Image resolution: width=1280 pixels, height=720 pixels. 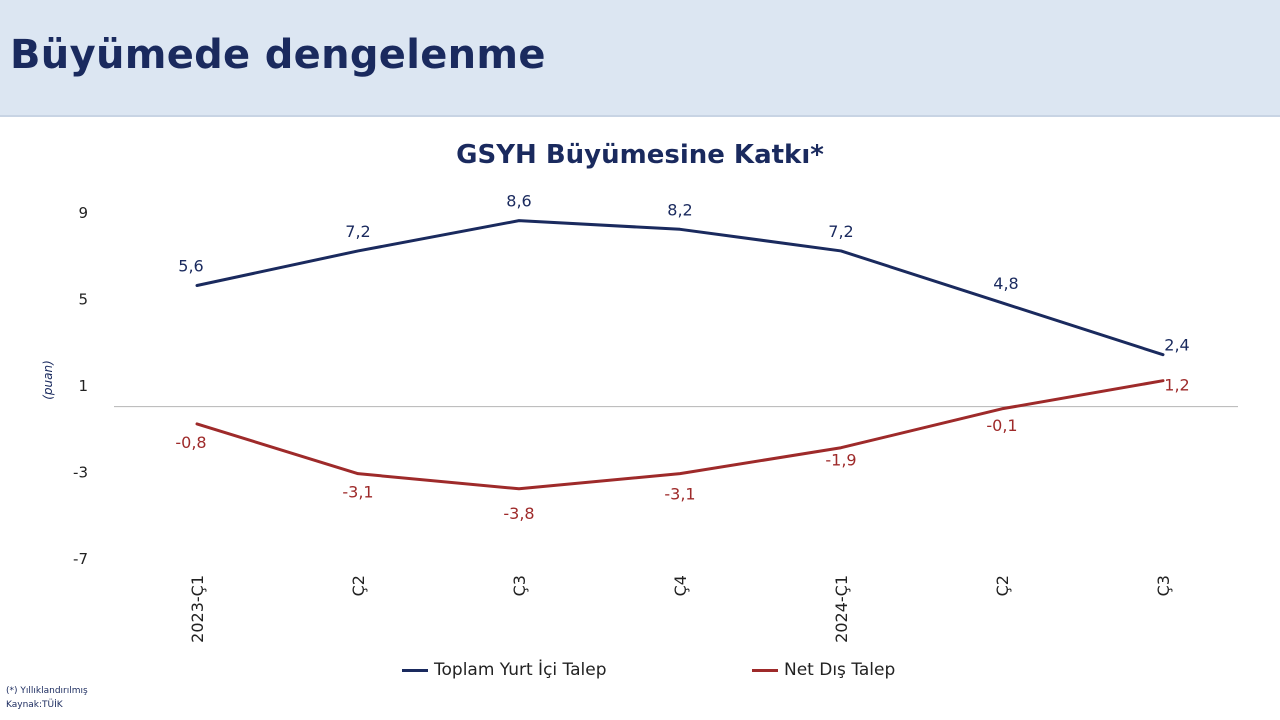 I want to click on legend-swatch-external, so click(x=765, y=670).